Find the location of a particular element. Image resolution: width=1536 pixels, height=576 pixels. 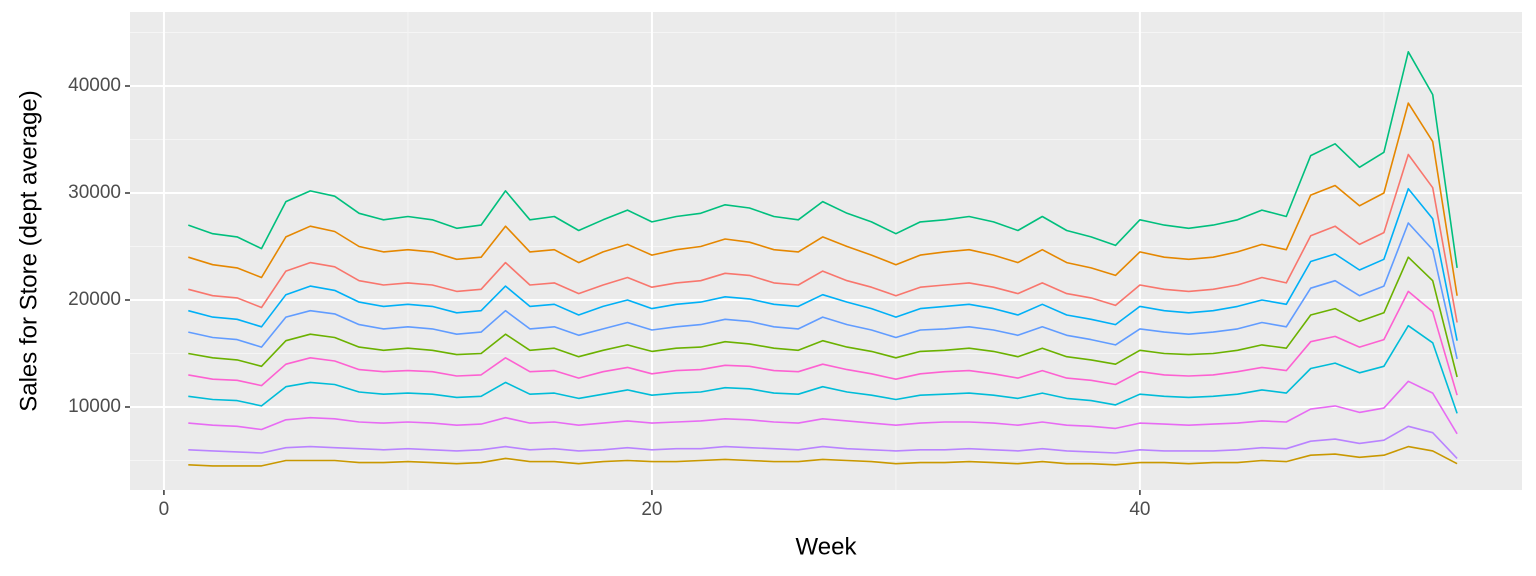

y-tick-label: 40000 is located at coordinates (94, 85).